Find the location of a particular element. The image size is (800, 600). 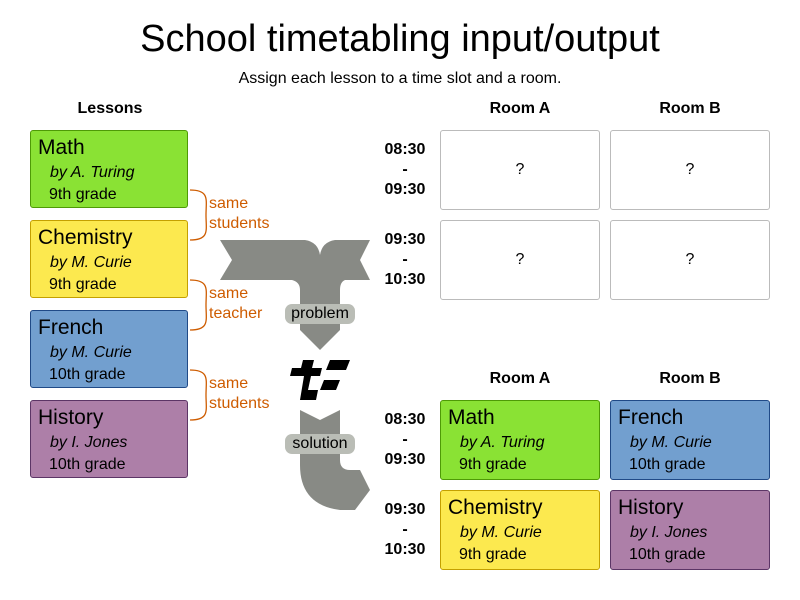

lesson-card-chemistry: Chemistry by M. Curie 9th grade is located at coordinates (109, 259).